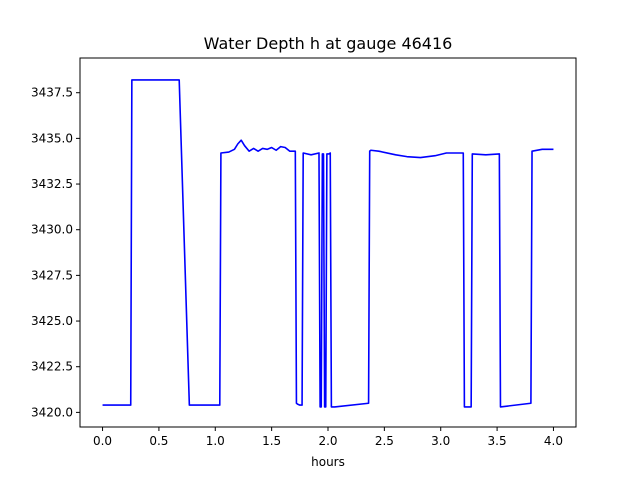  I want to click on x-tick-label: 4.0, so click(553, 441).